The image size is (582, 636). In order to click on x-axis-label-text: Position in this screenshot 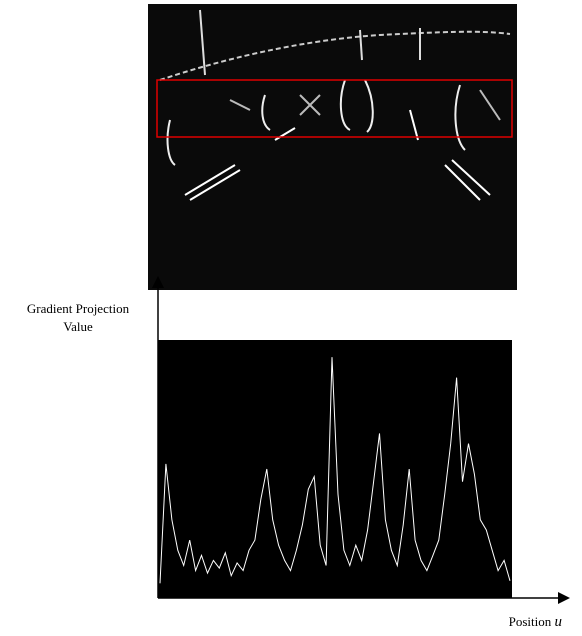, I will do `click(530, 621)`.